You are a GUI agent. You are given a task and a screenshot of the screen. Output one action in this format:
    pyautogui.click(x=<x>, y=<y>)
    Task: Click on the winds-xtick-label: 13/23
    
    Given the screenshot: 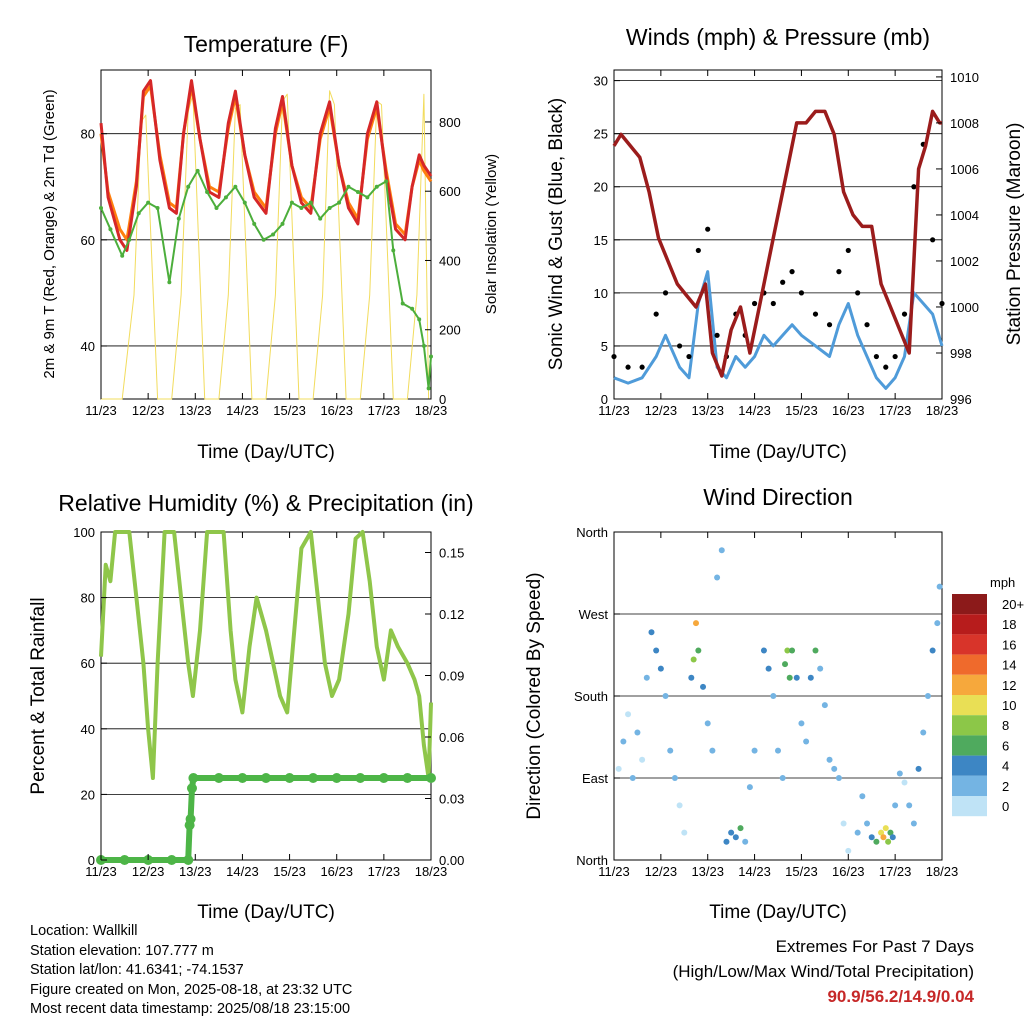 What is the action you would take?
    pyautogui.click(x=707, y=410)
    